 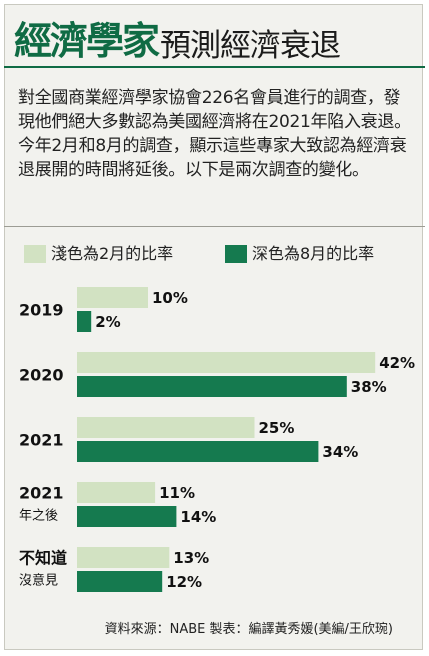 I want to click on description-divider, so click(x=214, y=226).